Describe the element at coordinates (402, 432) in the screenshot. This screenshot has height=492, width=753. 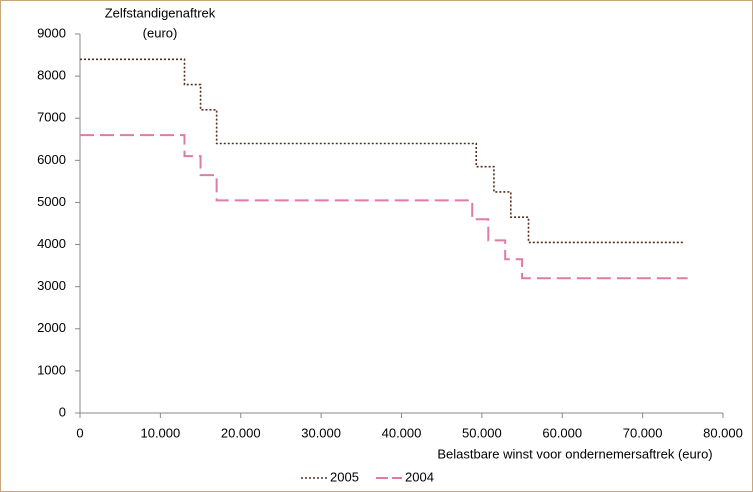
I see `x-tick-label: 40.000` at that location.